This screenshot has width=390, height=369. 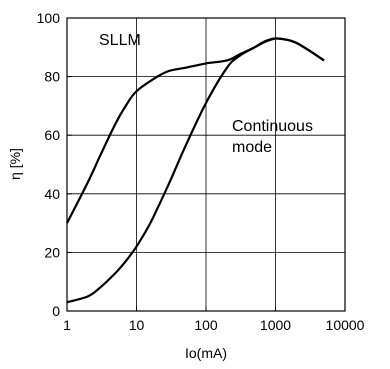 I want to click on annotation-mode: mode, so click(x=252, y=147).